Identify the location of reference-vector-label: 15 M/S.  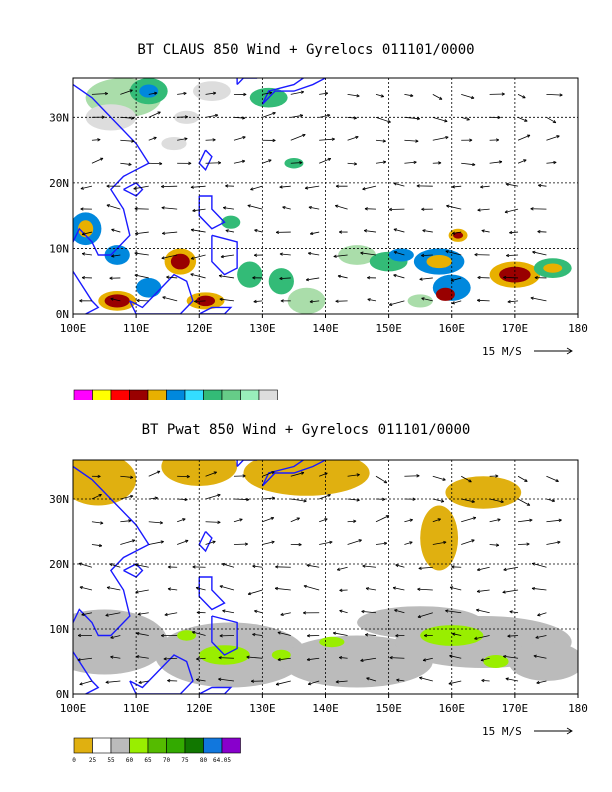
(502, 351).